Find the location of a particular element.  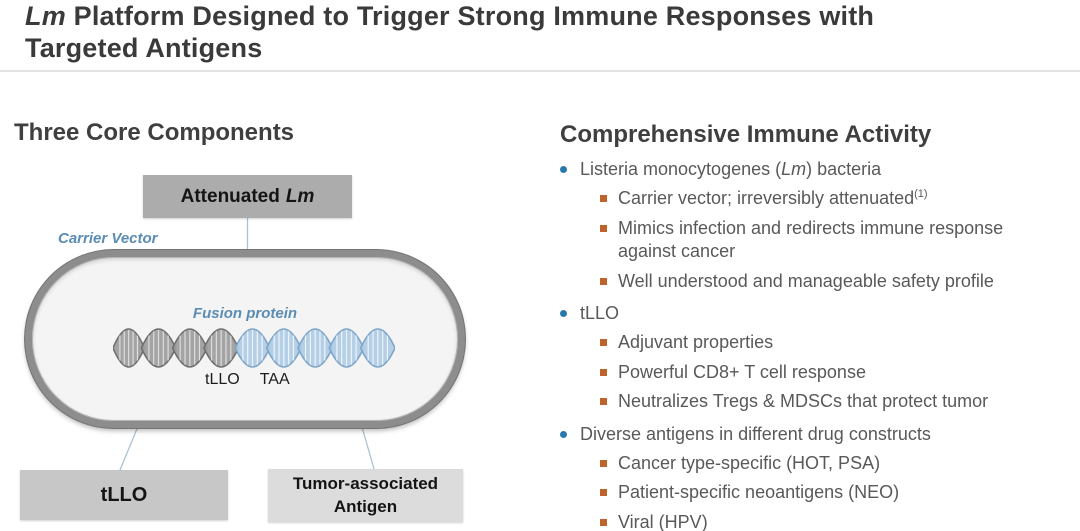

tumor-associated-antigen-box: Tumor-associated Antigen is located at coordinates (365, 495).